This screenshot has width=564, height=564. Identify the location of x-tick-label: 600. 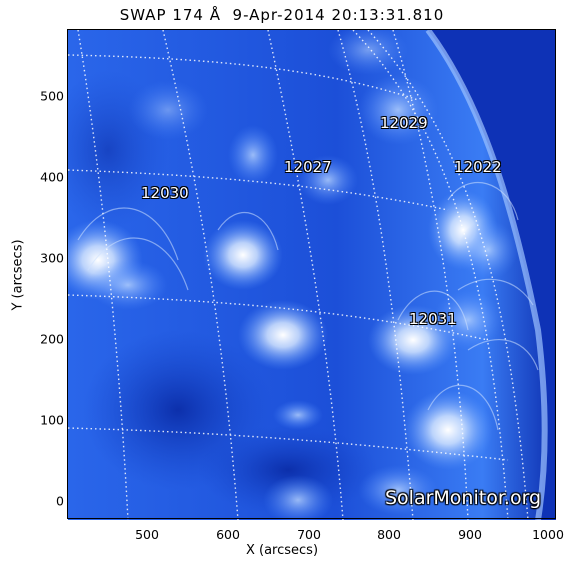
(228, 534).